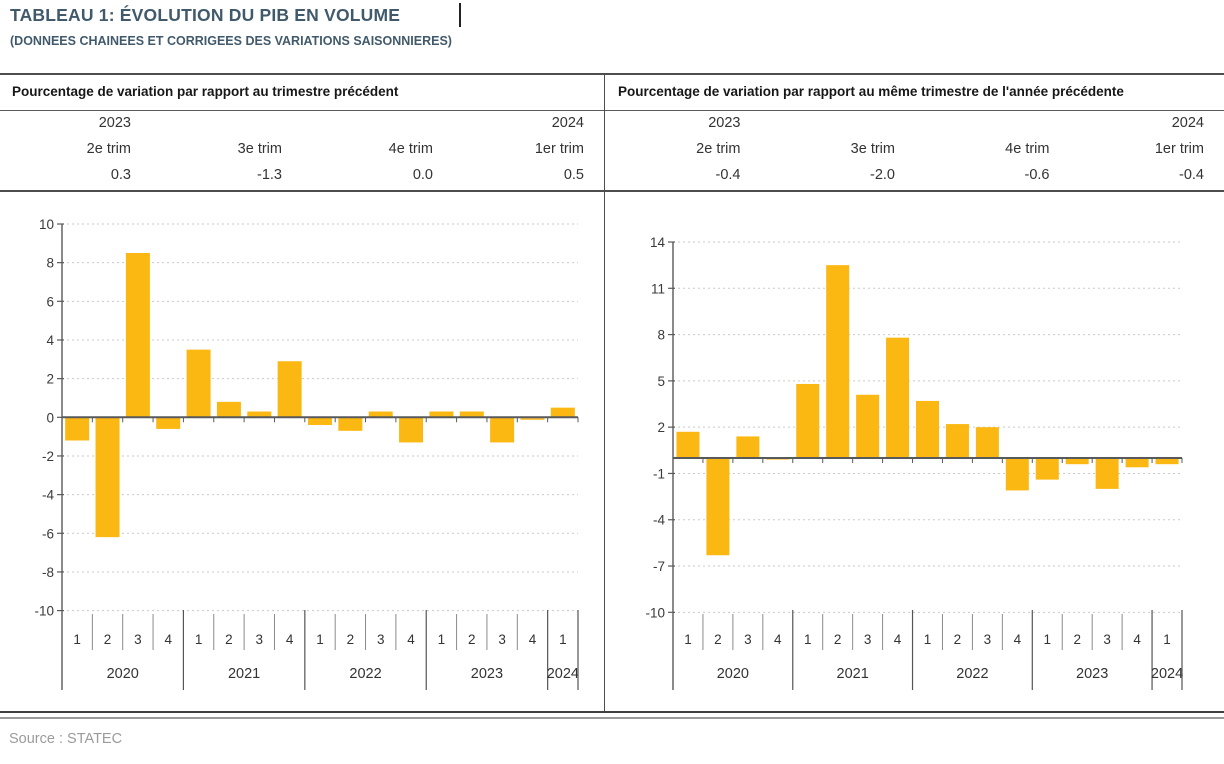 The width and height of the screenshot is (1224, 764). Describe the element at coordinates (48, 495) in the screenshot. I see `y-tick-label: -4` at that location.